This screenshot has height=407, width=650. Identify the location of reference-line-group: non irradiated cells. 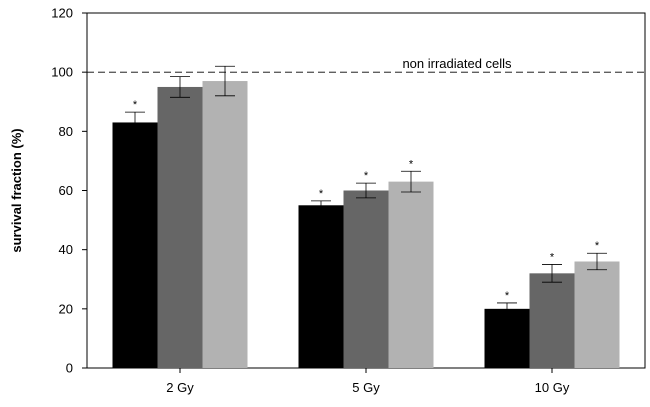
(366, 64).